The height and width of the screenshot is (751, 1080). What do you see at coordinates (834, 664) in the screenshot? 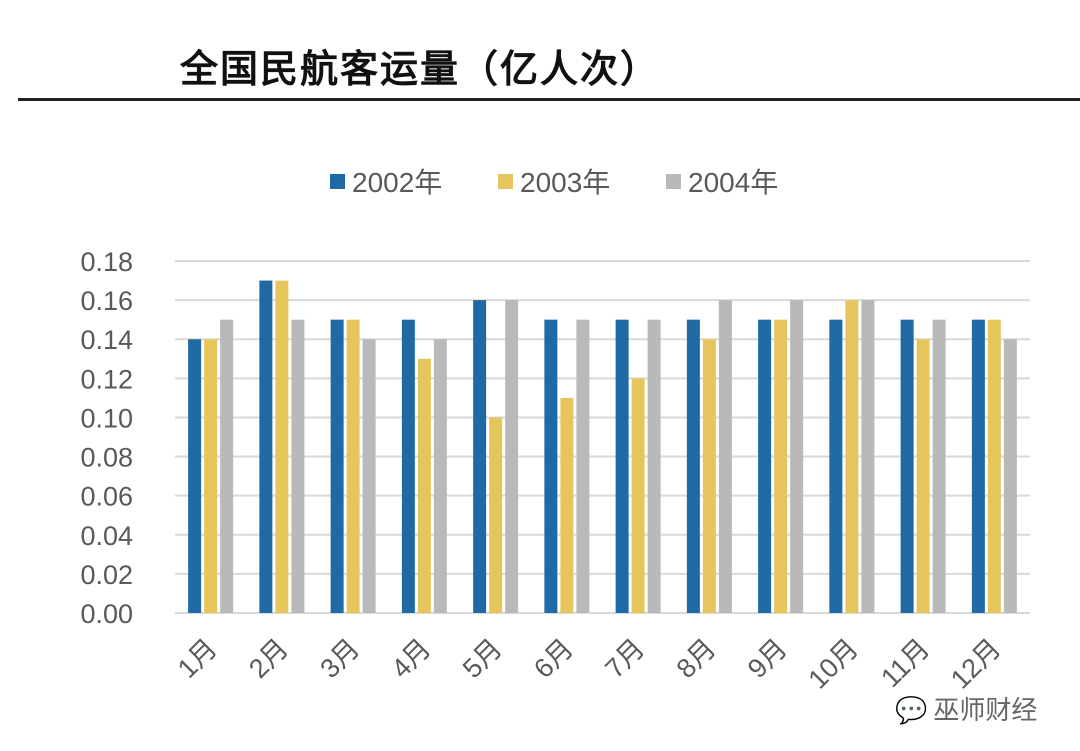
I see `x-tick-label: 10月` at bounding box center [834, 664].